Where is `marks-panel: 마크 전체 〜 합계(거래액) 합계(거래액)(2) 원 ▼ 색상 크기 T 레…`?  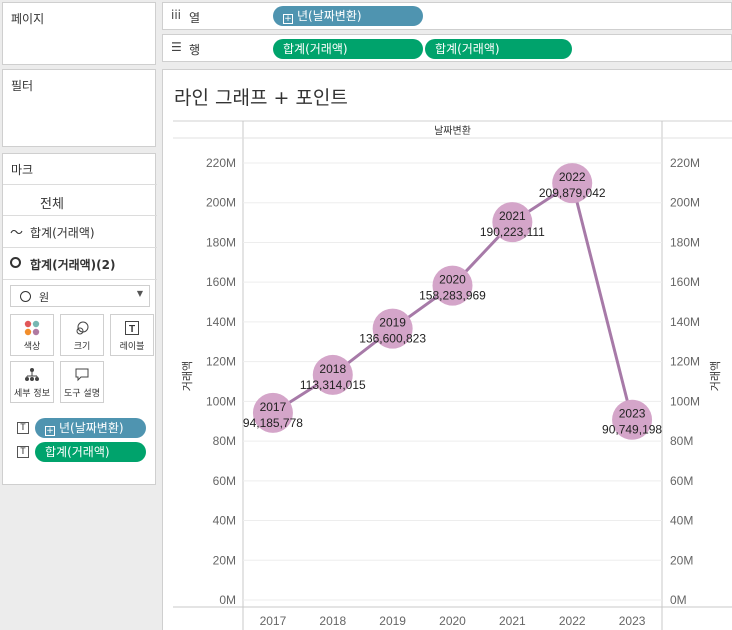 marks-panel: 마크 전체 〜 합계(거래액) 합계(거래액)(2) 원 ▼ 색상 크기 T 레… is located at coordinates (79, 319).